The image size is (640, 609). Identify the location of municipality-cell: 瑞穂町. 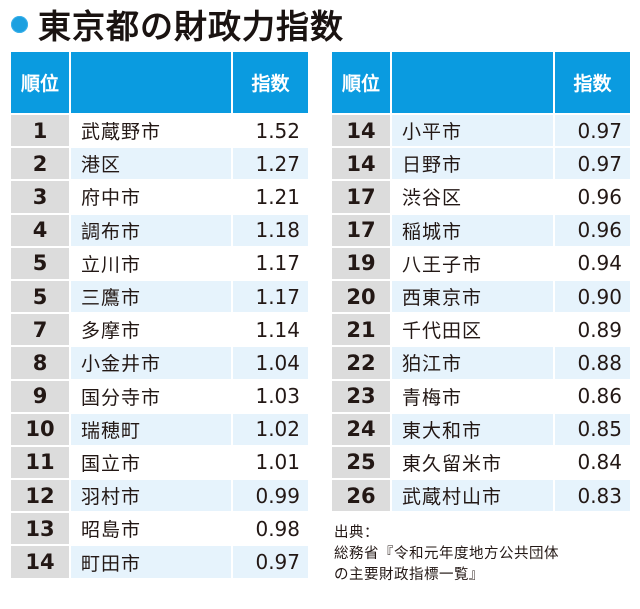
(151, 429).